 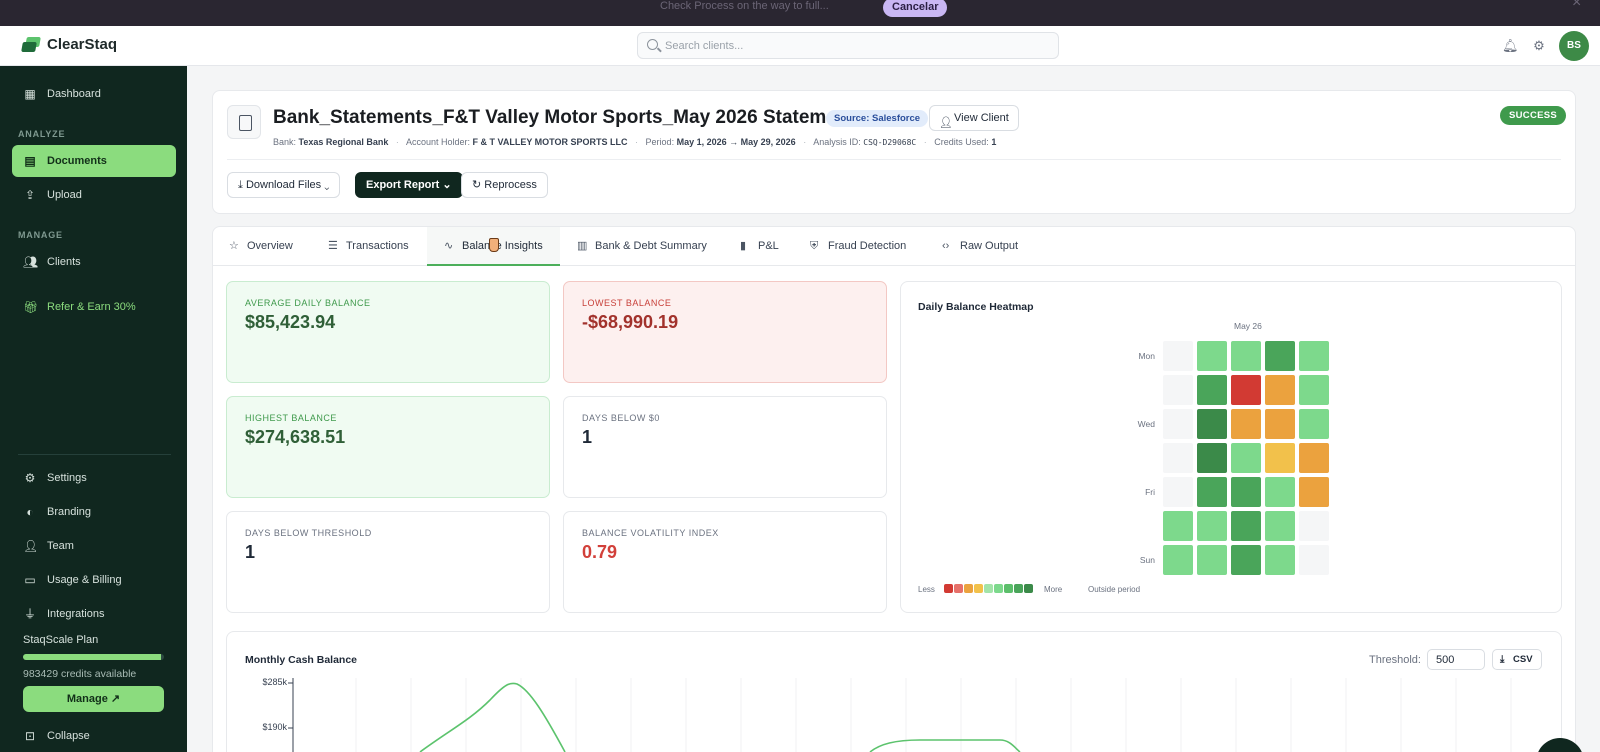 What do you see at coordinates (61, 640) in the screenshot?
I see `plan-name: StaqScale Plan` at bounding box center [61, 640].